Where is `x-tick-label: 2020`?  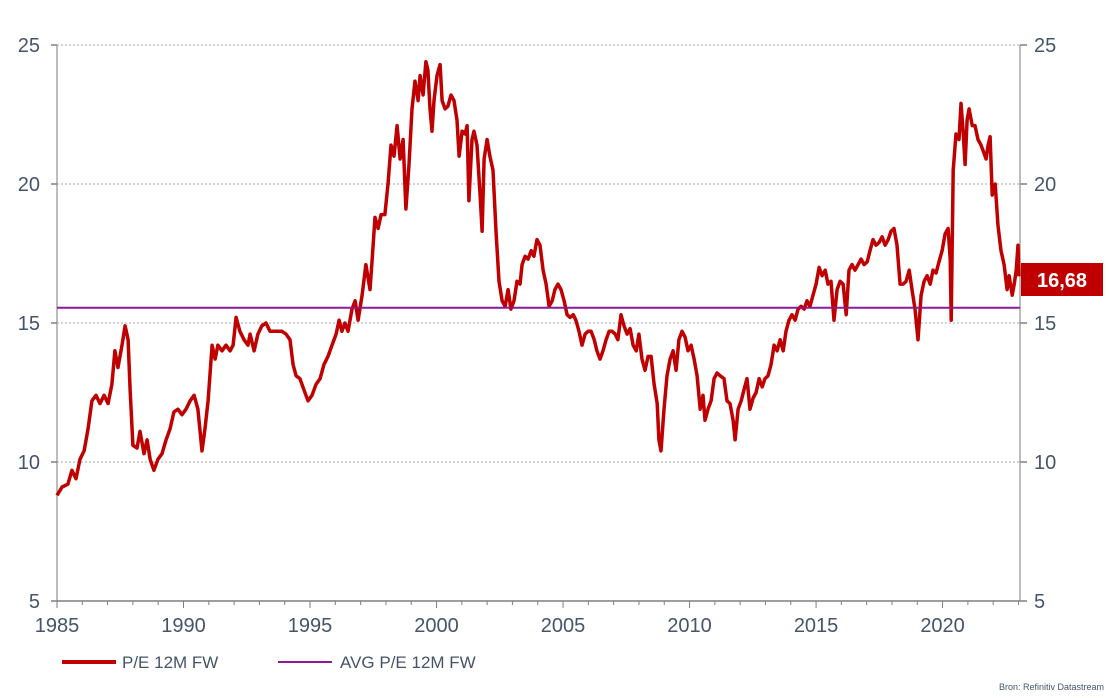
x-tick-label: 2020 is located at coordinates (942, 626).